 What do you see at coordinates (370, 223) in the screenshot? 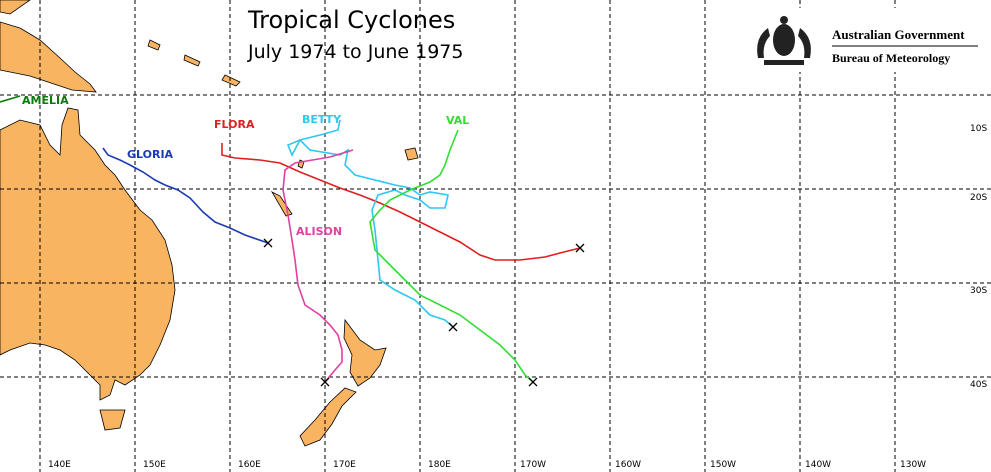
I see `track-betty` at bounding box center [370, 223].